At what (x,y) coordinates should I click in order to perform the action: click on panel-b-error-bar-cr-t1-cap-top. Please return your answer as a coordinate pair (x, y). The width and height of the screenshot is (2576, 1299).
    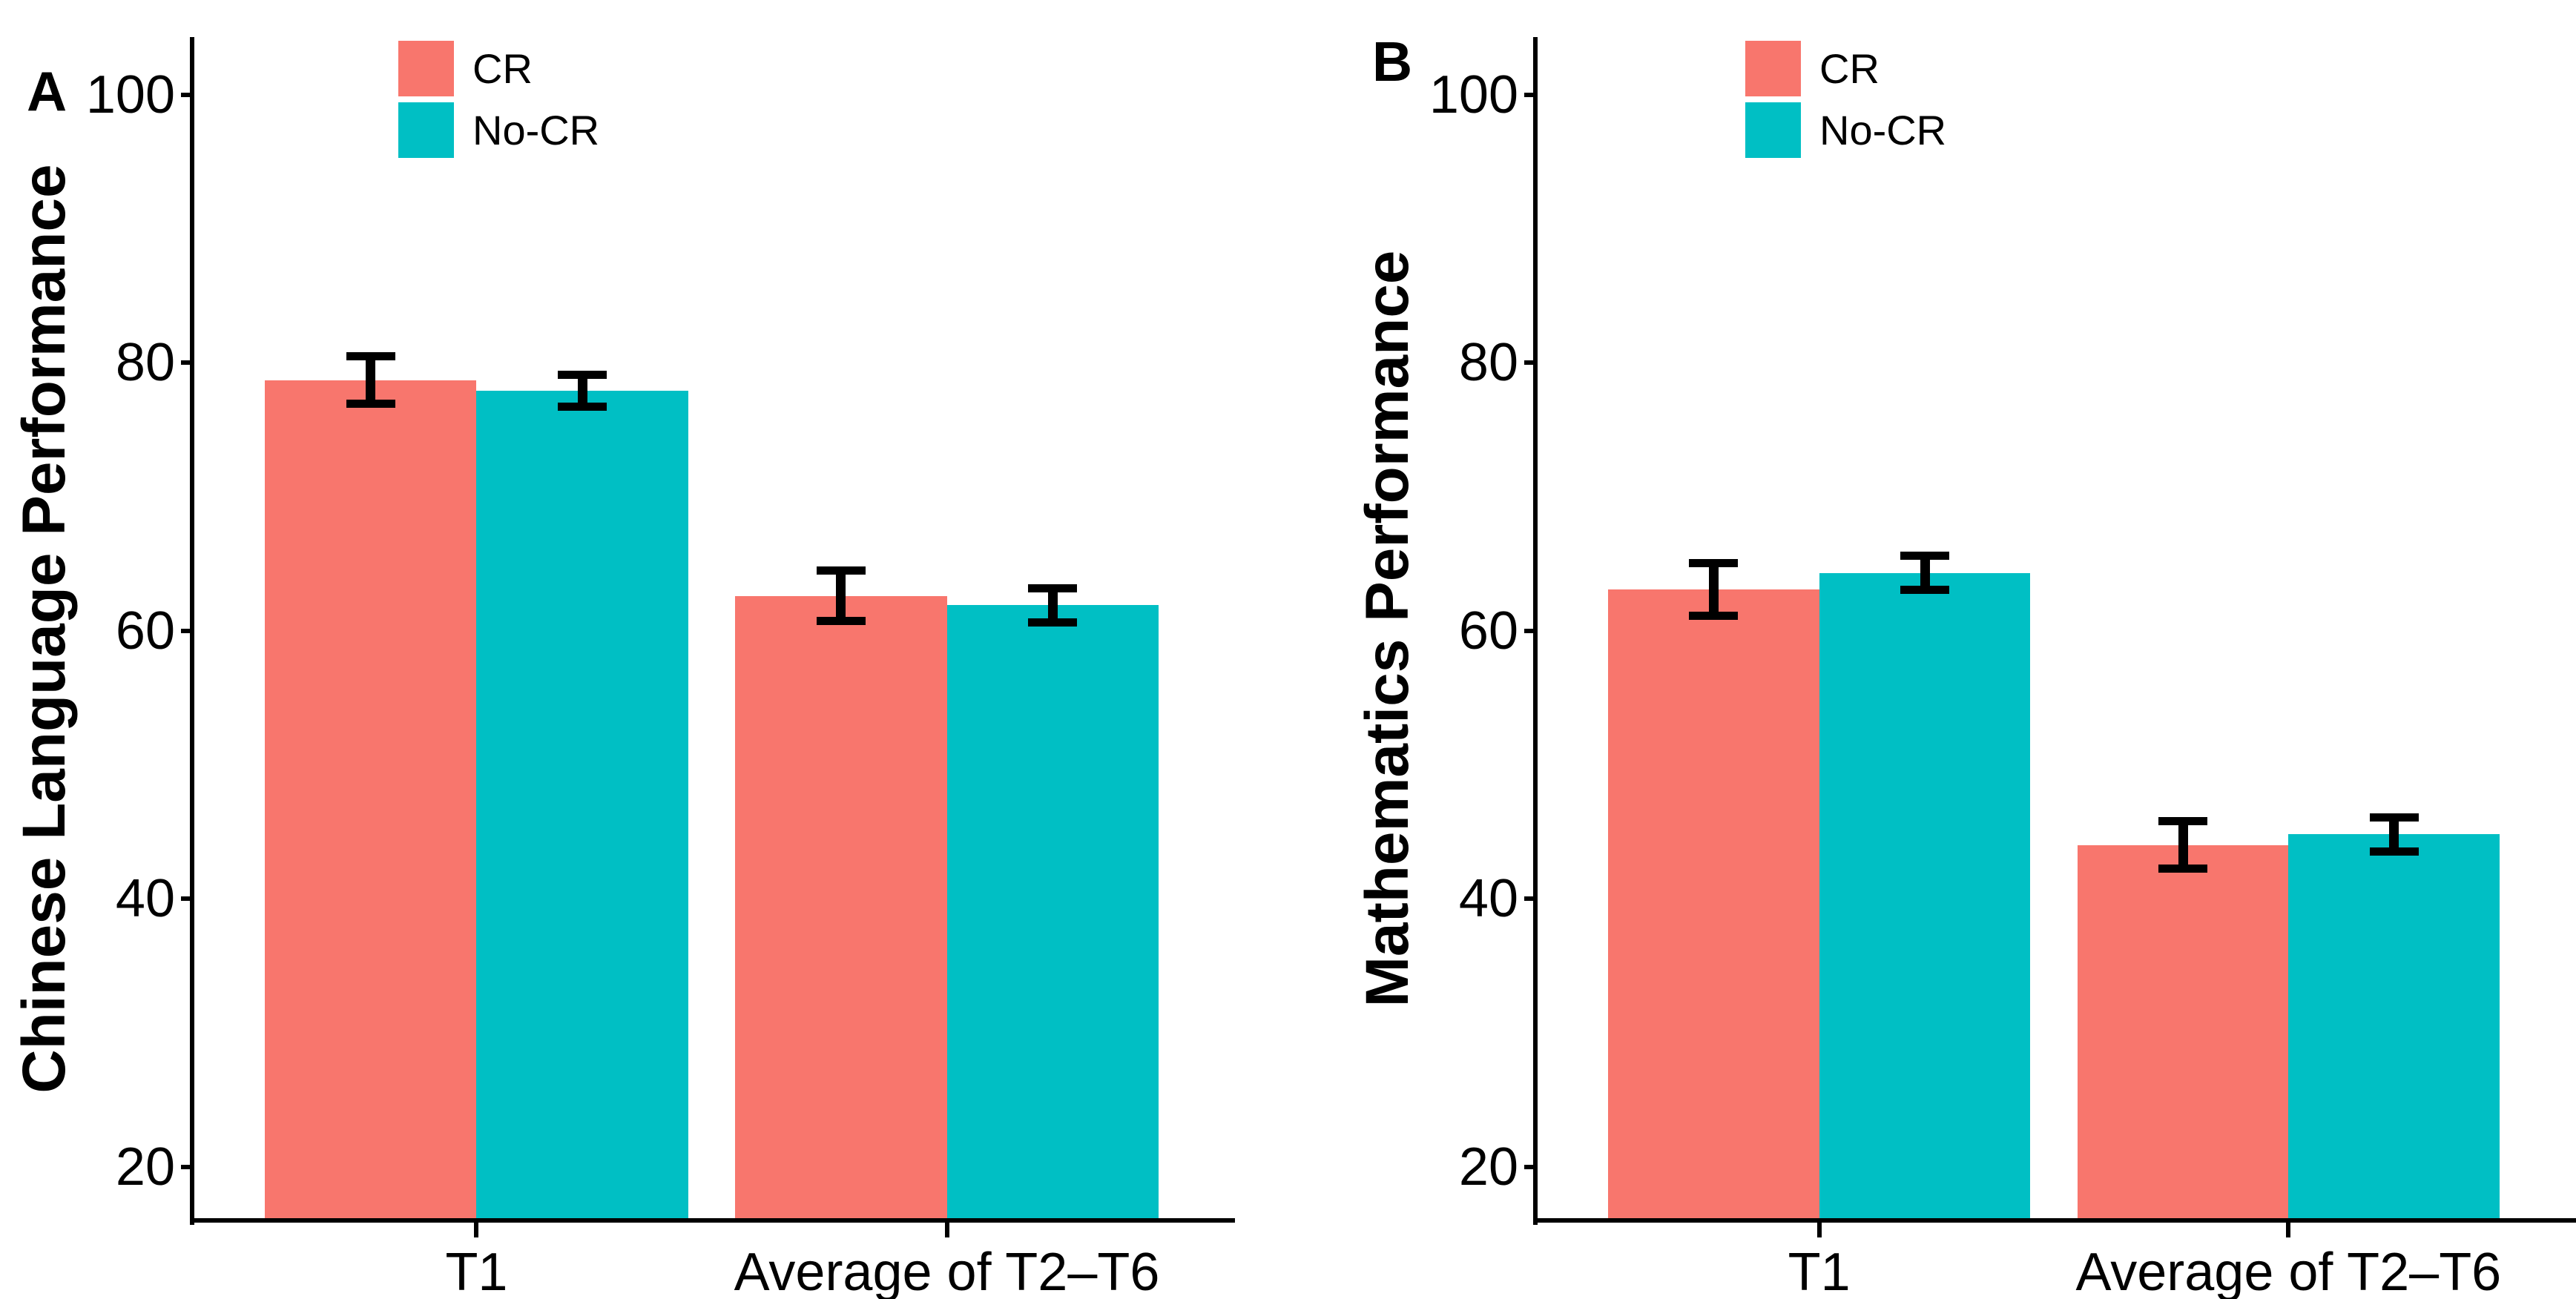
    Looking at the image, I should click on (1714, 563).